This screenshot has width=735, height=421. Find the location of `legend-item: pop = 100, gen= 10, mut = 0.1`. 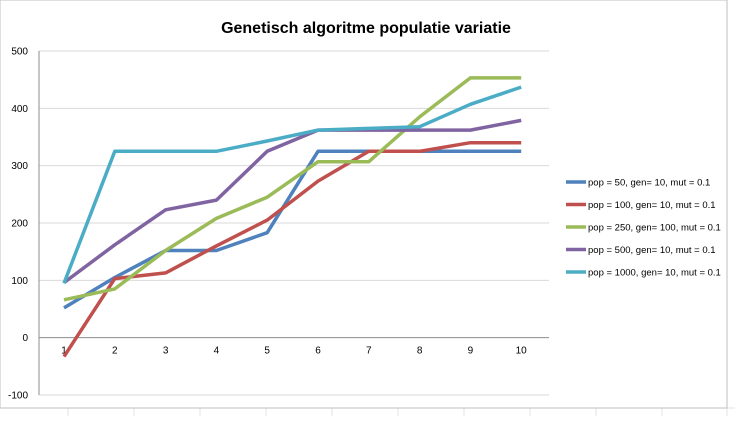

legend-item: pop = 100, gen= 10, mut = 0.1 is located at coordinates (641, 205).